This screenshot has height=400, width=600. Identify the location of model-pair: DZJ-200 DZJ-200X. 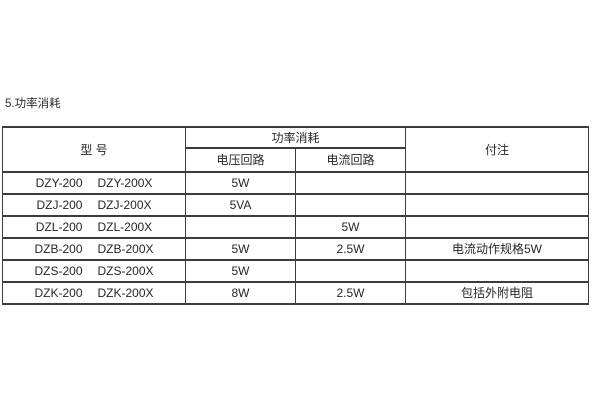
(94, 205).